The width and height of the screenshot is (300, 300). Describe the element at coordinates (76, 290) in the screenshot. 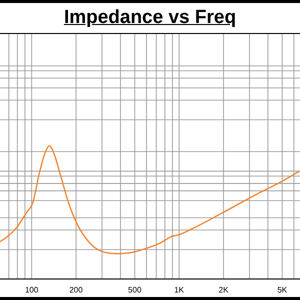

I see `x-tick-label: 200` at that location.